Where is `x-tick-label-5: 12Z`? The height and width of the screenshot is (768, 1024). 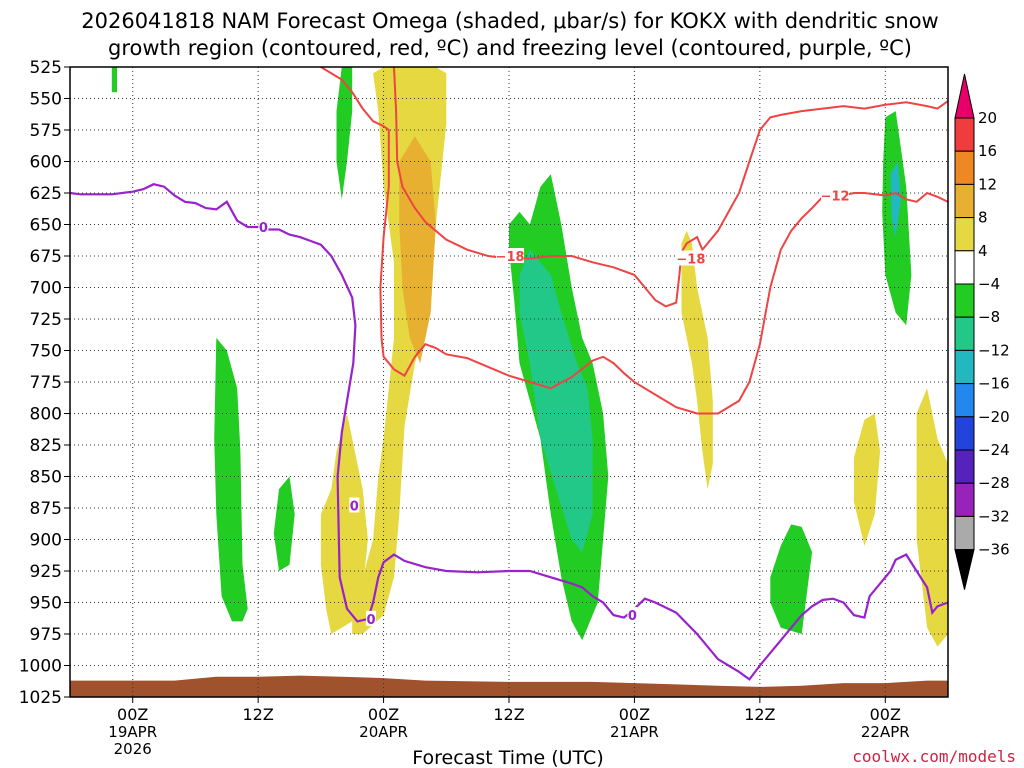
x-tick-label-5: 12Z is located at coordinates (759, 714).